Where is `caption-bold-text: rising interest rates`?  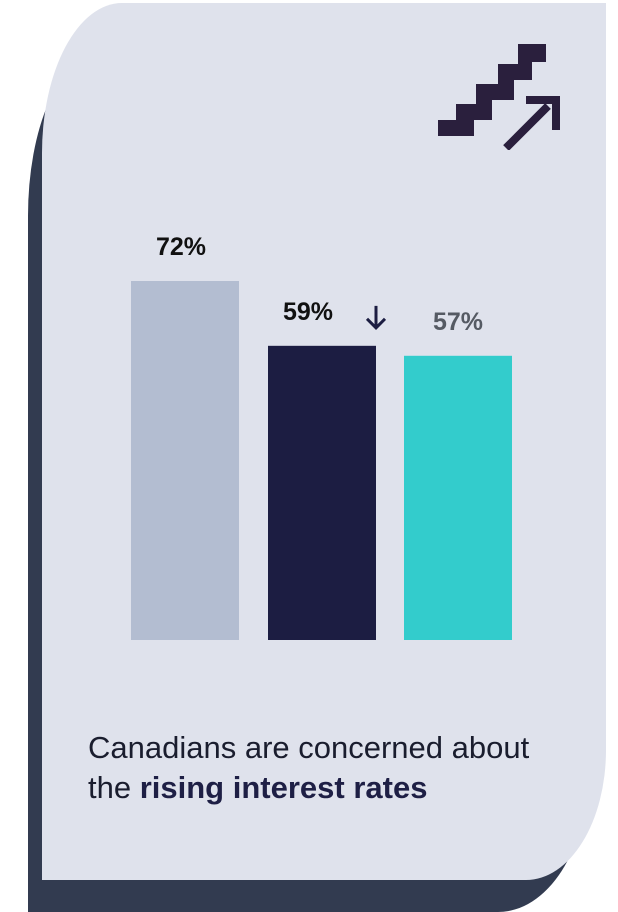
caption-bold-text: rising interest rates is located at coordinates (283, 787).